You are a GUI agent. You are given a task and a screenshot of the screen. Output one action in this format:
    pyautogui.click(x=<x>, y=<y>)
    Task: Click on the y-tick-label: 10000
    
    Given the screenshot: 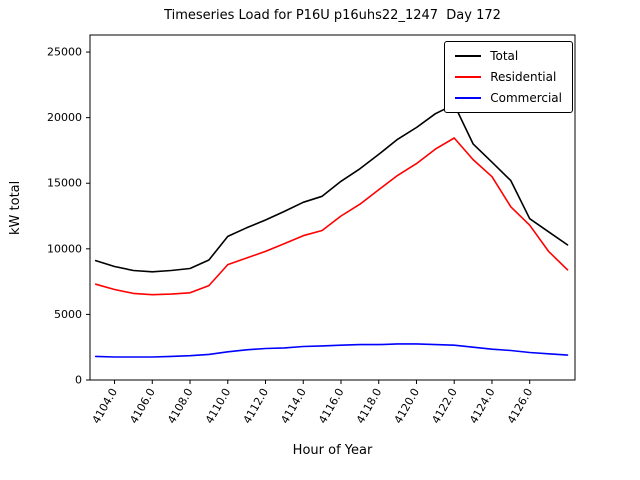 What is the action you would take?
    pyautogui.click(x=64, y=248)
    